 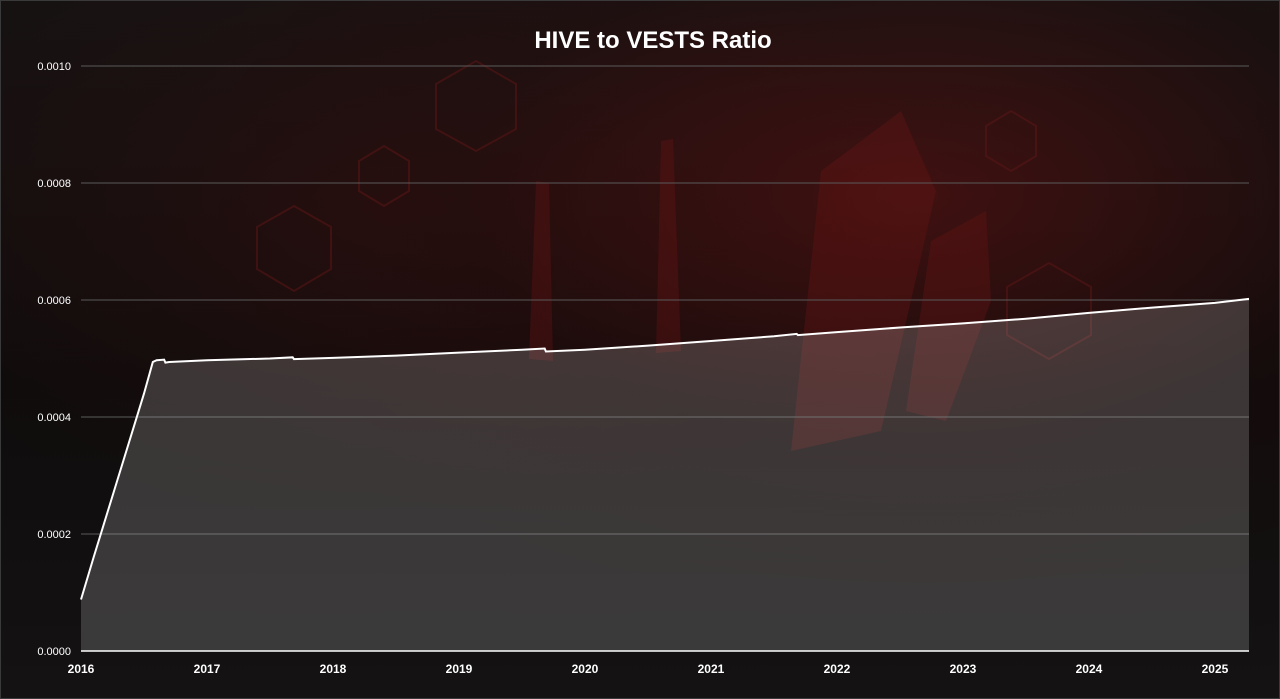 I want to click on x-tick-label: 2021, so click(x=711, y=669).